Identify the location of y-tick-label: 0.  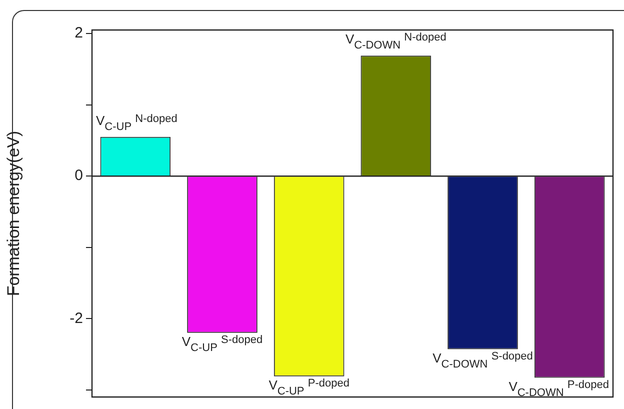
(78, 175).